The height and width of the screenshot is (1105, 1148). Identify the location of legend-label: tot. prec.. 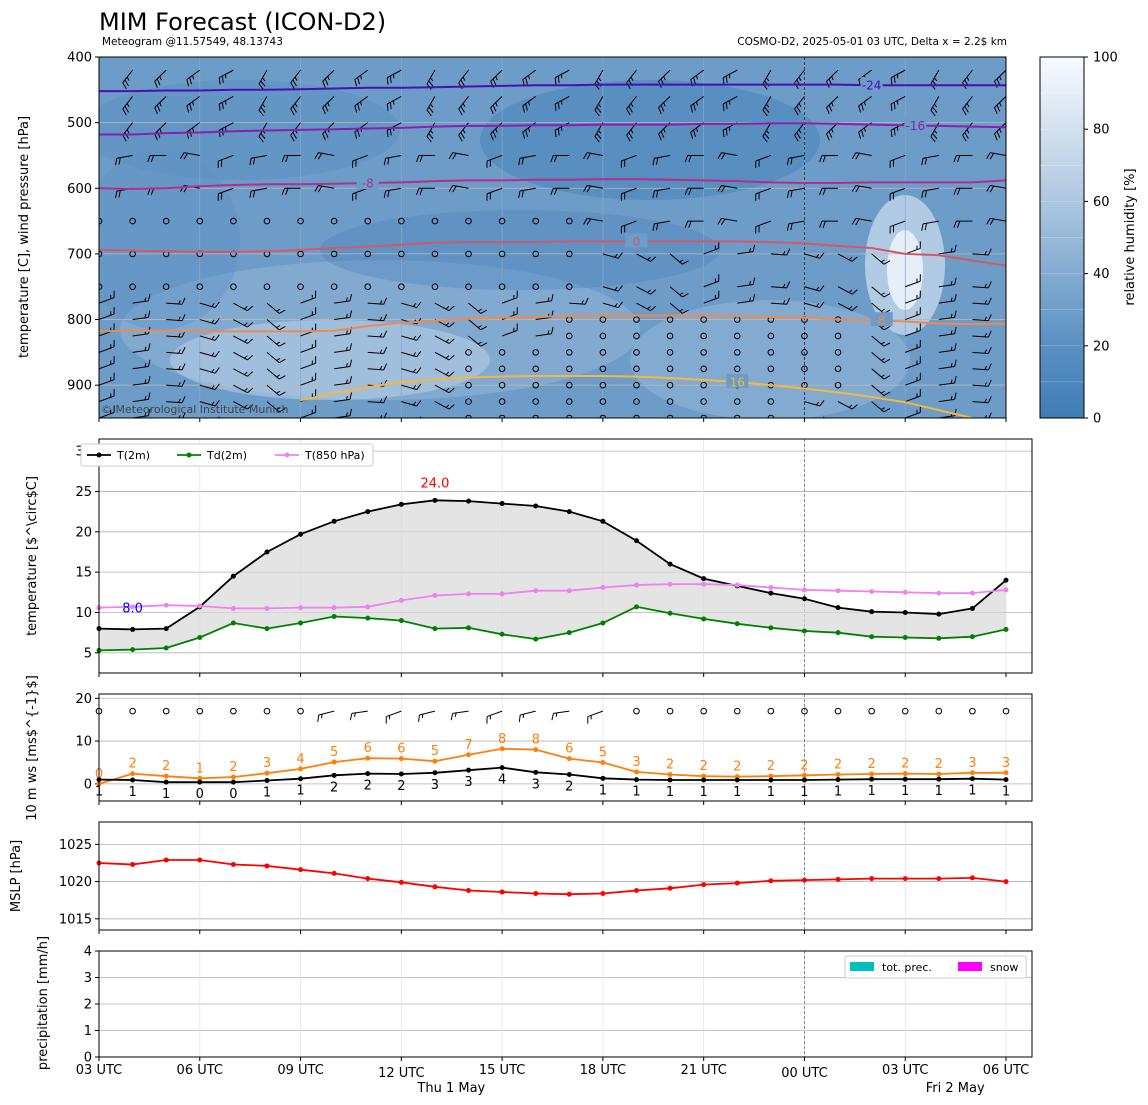
(907, 967).